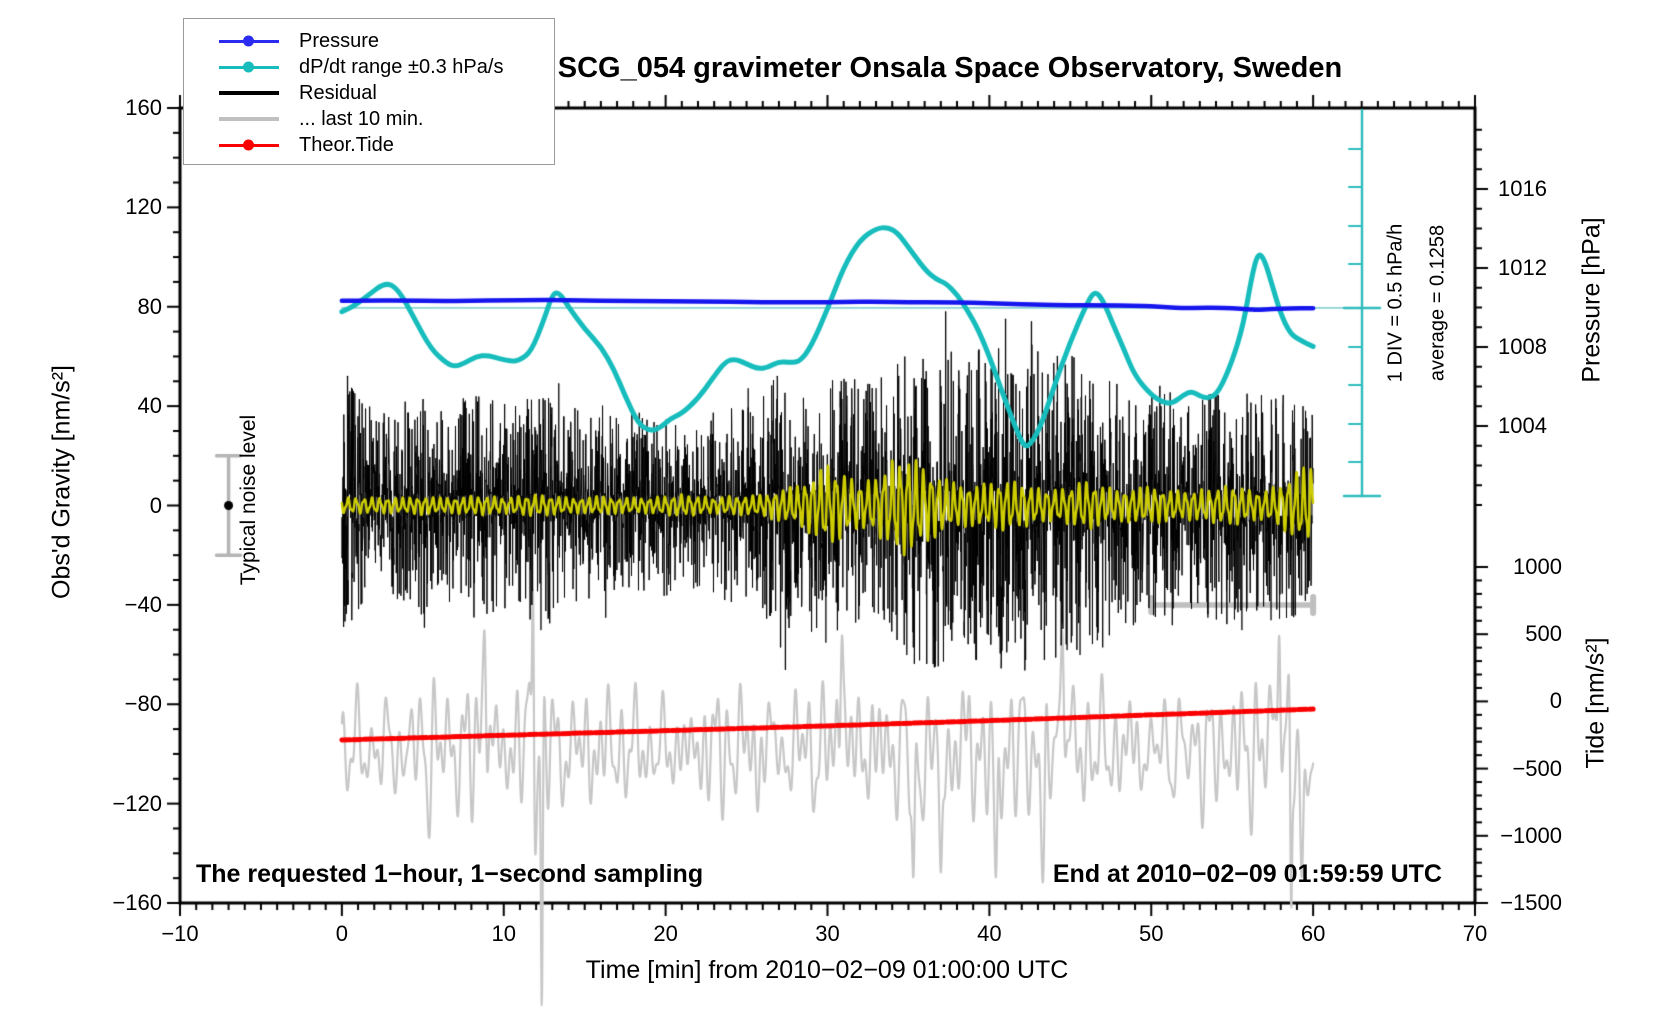 This screenshot has width=1676, height=1020. I want to click on end-time-note: End at 2010−02−09 01:59:59 UTC, so click(1247, 874).